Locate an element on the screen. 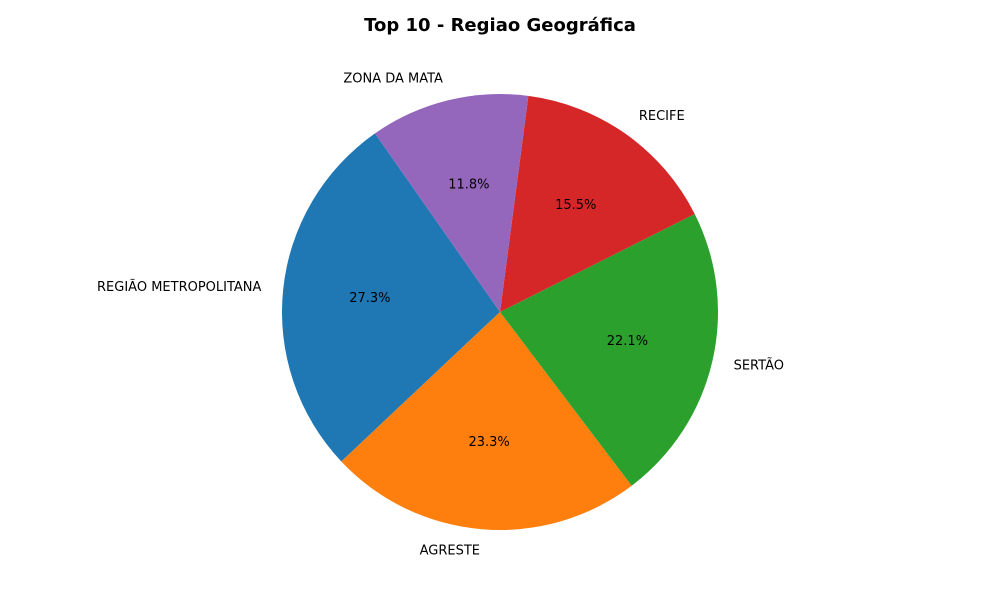 The width and height of the screenshot is (1000, 600). pct-label-agreste: 23.3% is located at coordinates (488, 442).